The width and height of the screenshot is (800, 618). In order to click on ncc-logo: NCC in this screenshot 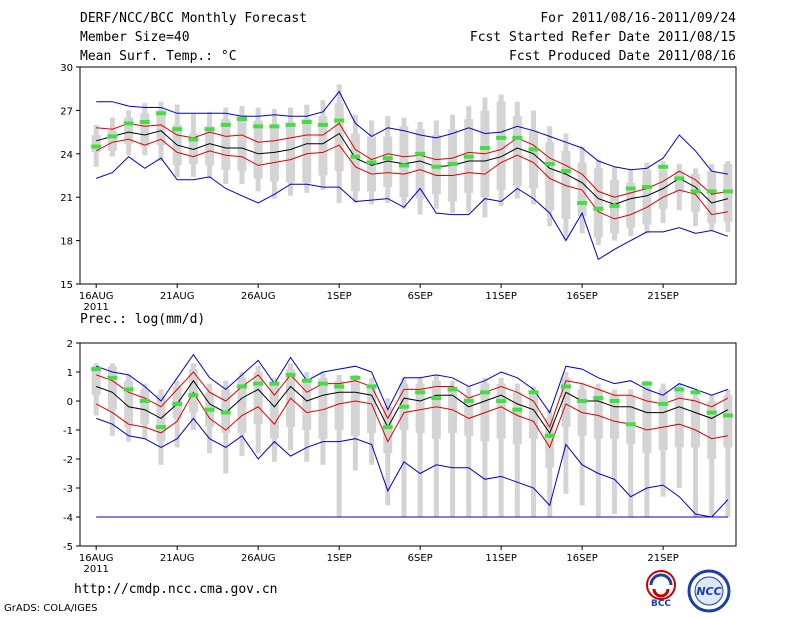, I will do `click(709, 591)`.